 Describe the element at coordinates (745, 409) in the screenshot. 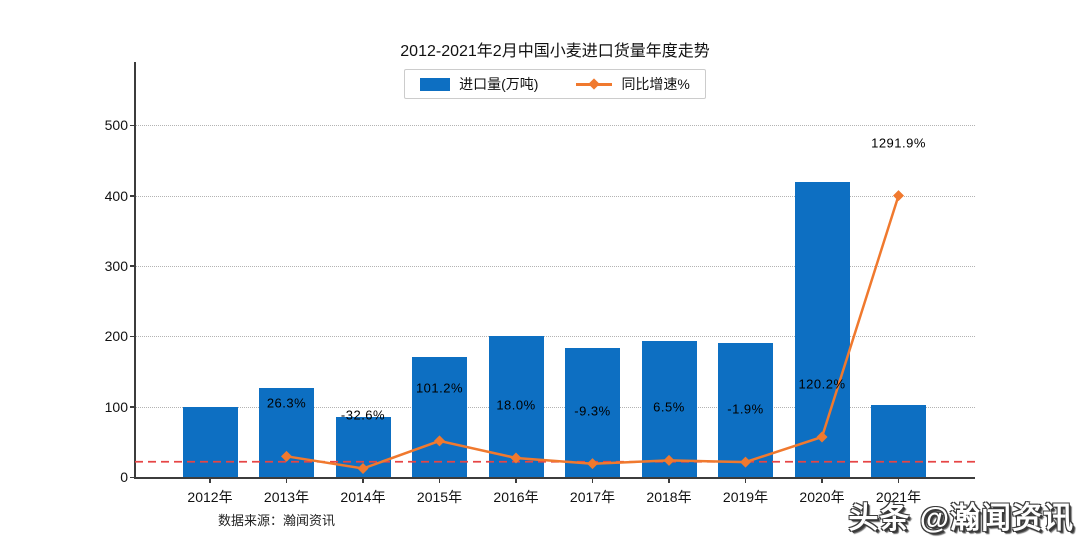

I see `point-label-2019年: -1.9%` at that location.